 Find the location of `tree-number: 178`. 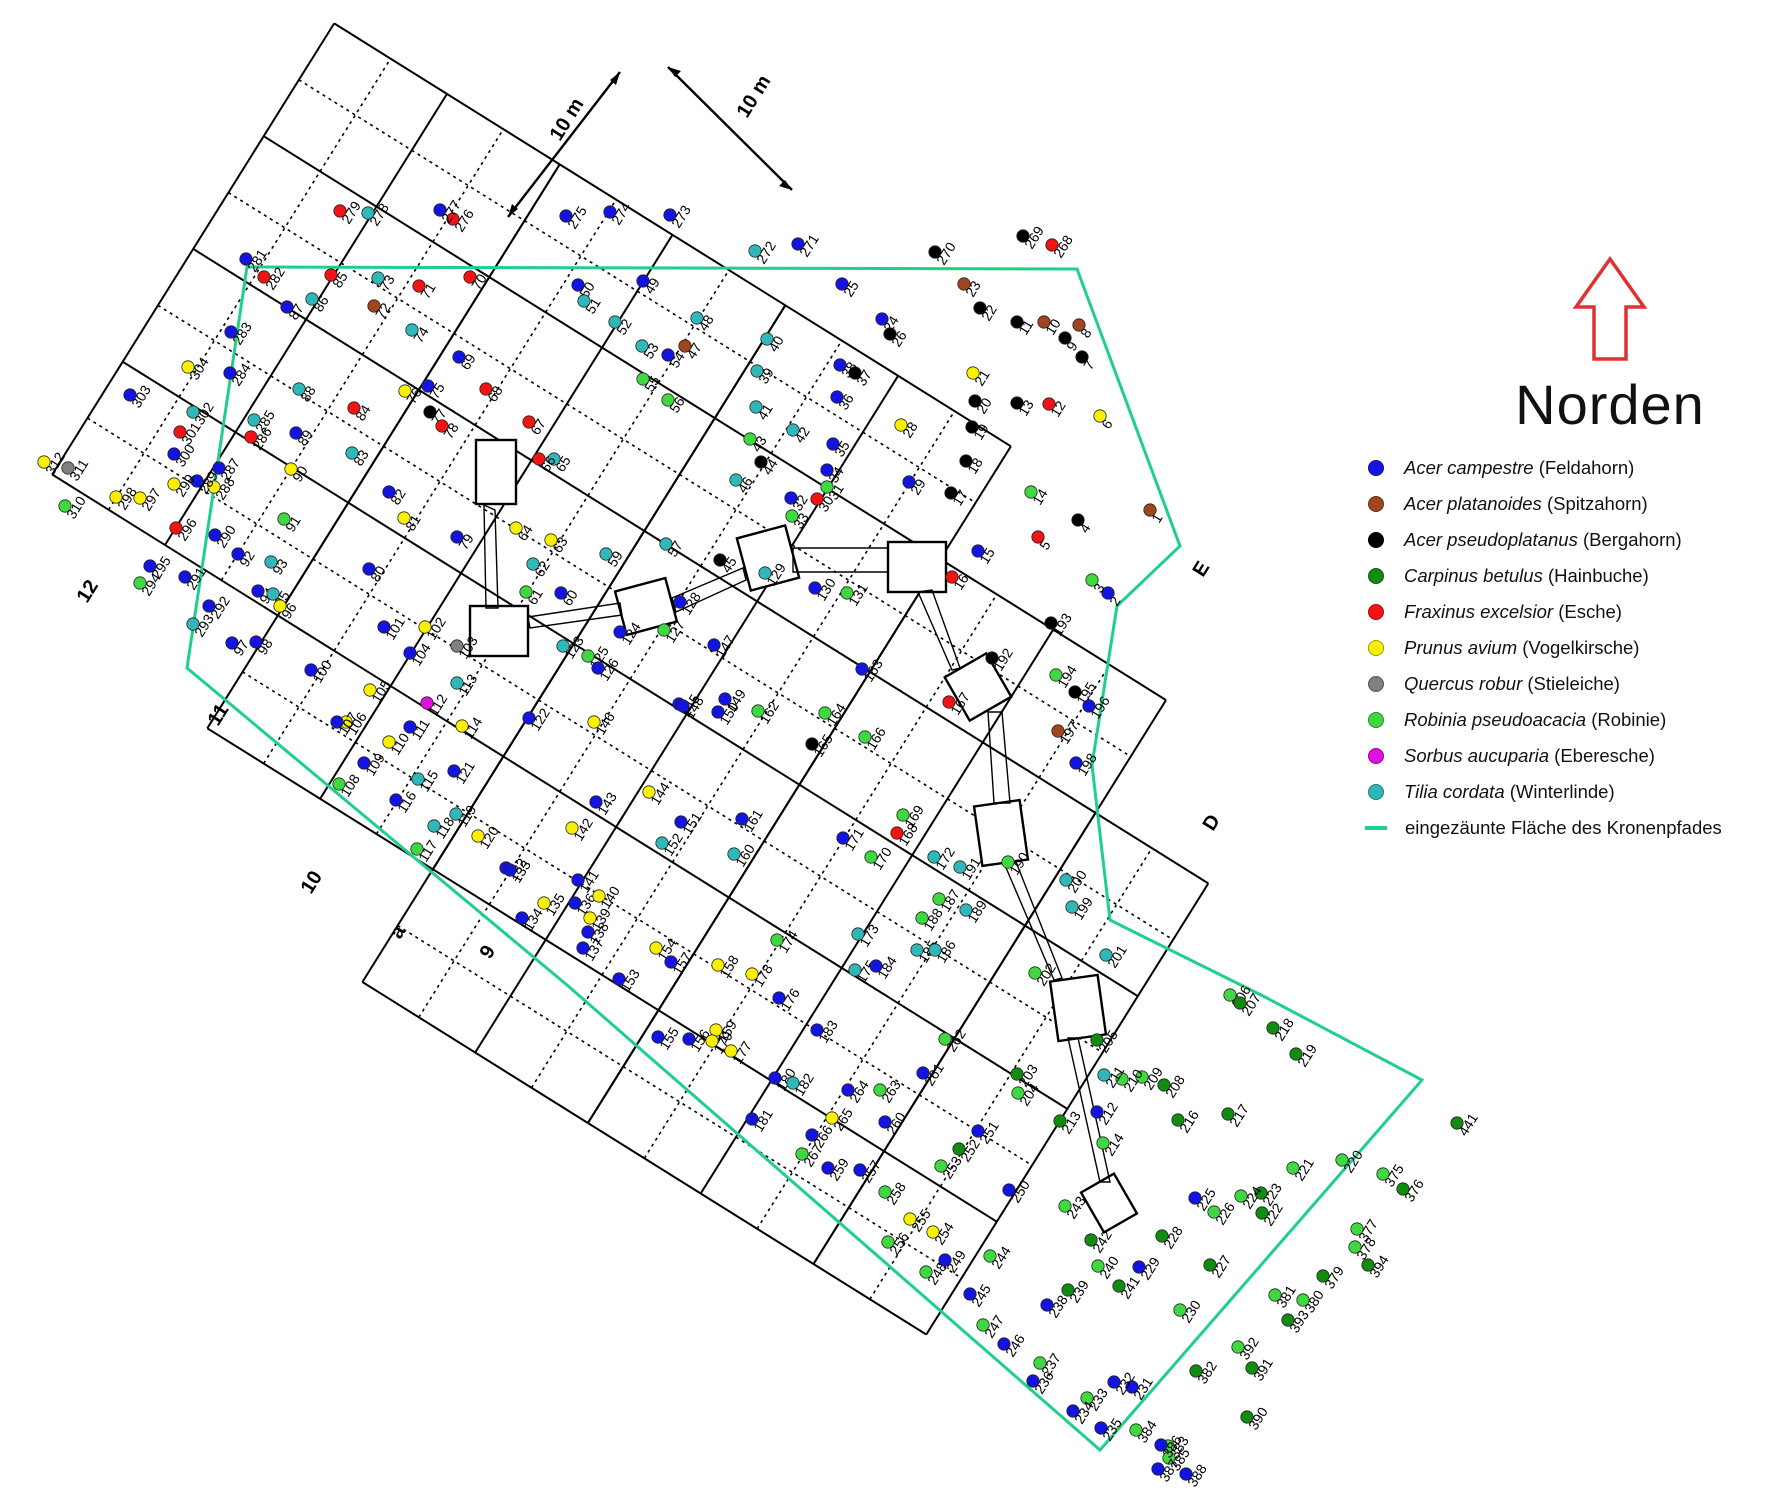

tree-number: 178 is located at coordinates (763, 975).